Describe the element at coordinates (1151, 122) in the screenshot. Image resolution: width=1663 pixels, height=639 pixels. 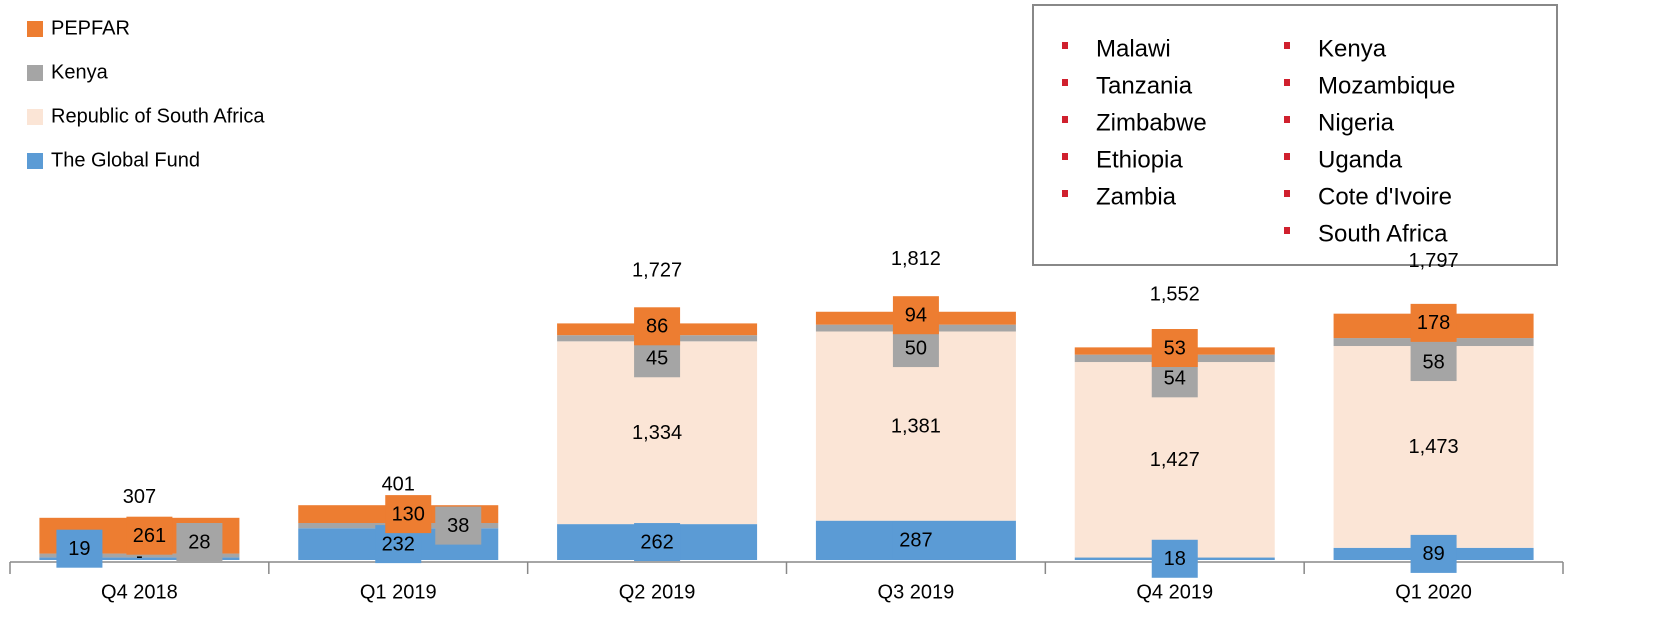
I see `country-name: Zimbabwe` at that location.